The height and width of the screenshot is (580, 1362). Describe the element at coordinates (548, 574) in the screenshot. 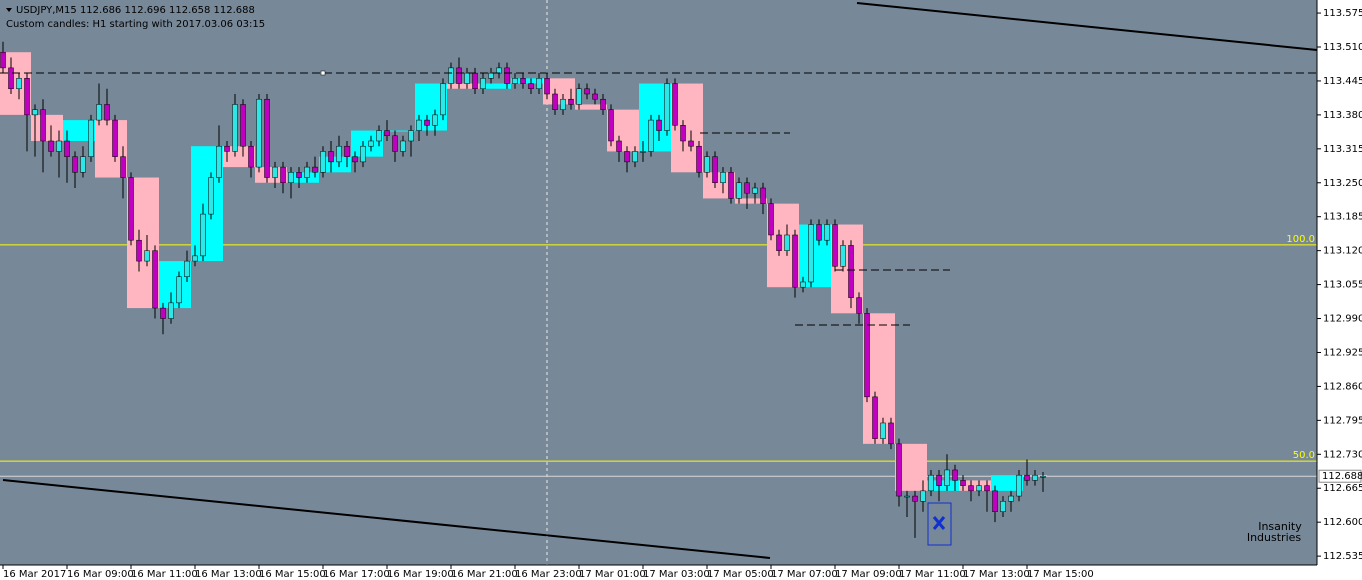

I see `x-tick-label: 16 Mar 23:00` at that location.